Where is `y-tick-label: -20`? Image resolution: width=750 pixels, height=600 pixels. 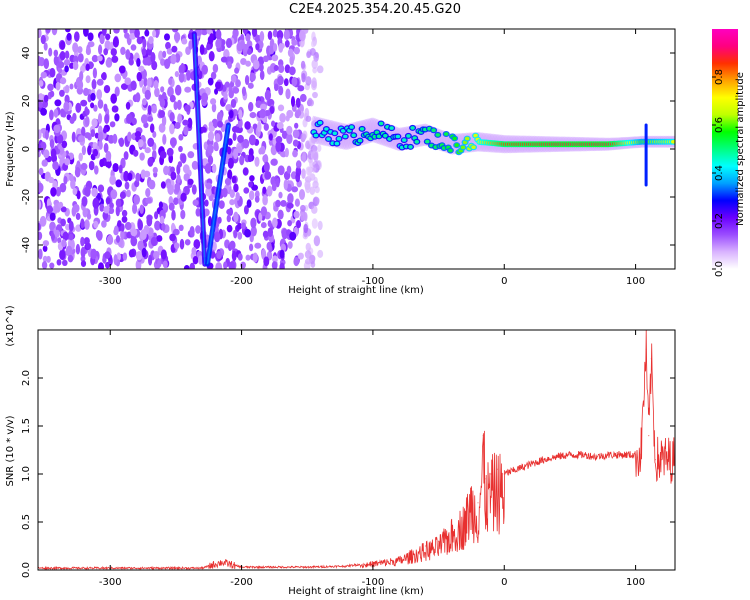
y-tick-label: -20 is located at coordinates (26, 197).